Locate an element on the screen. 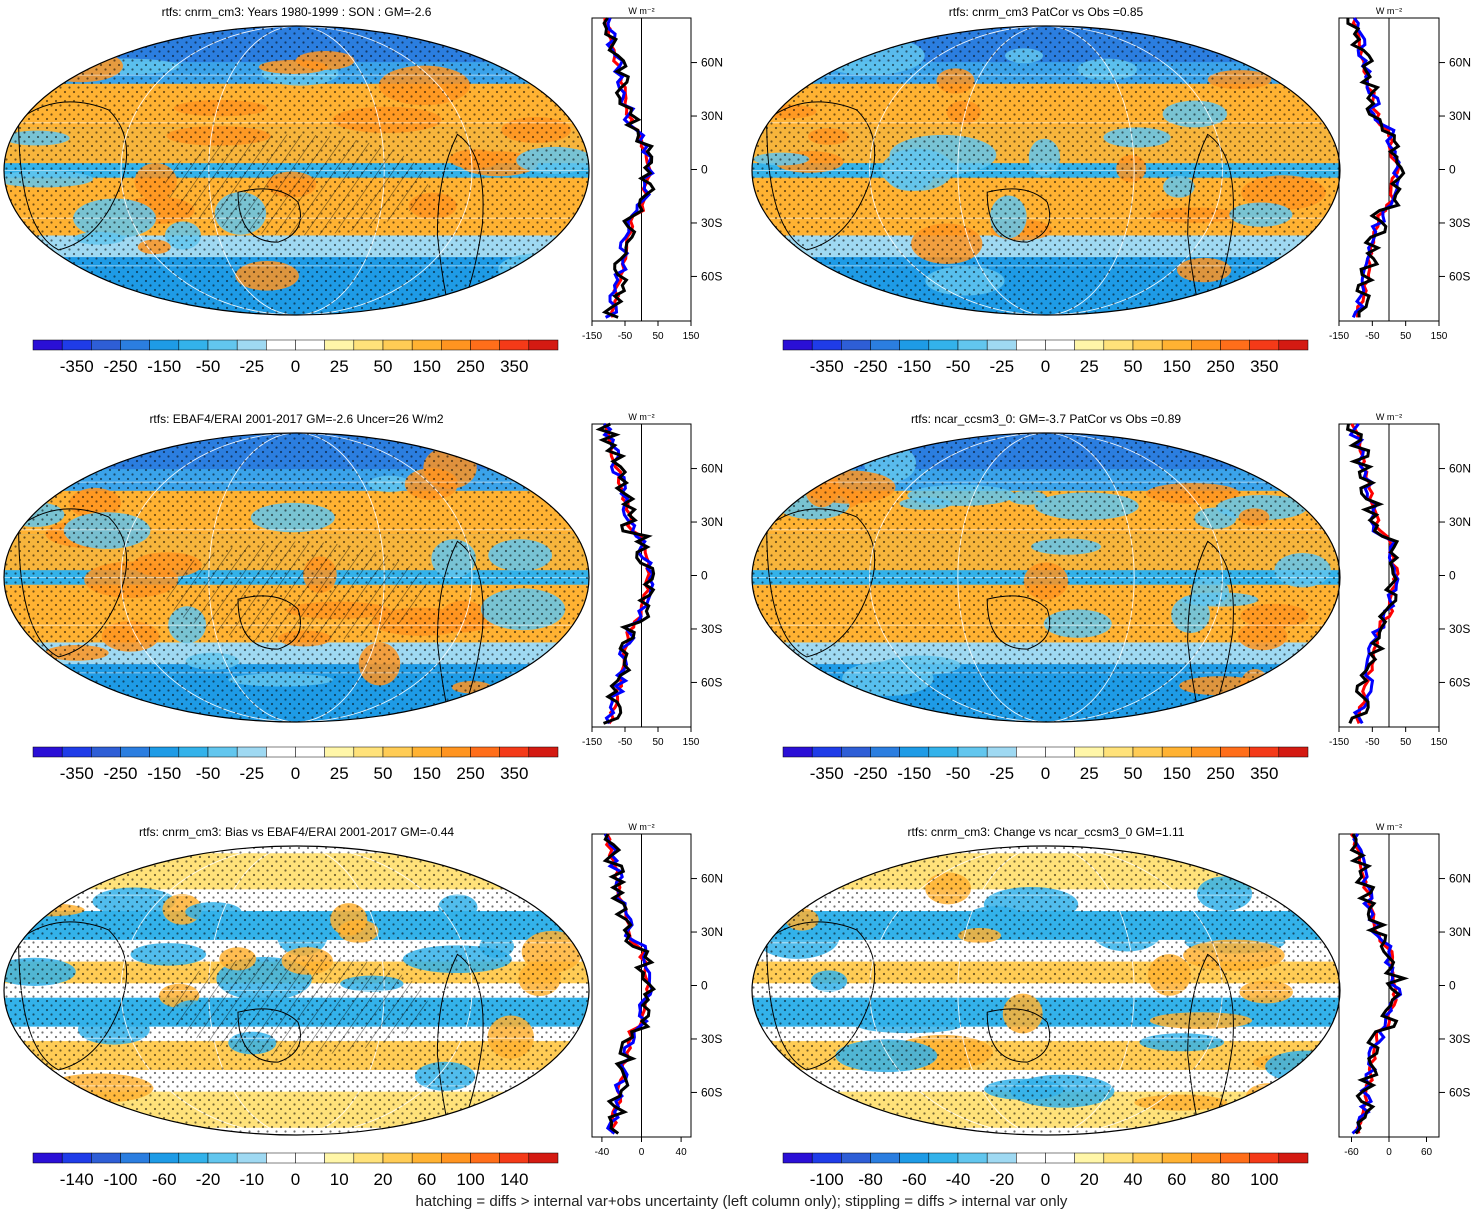  profile-curve-model is located at coordinates (629, 168).